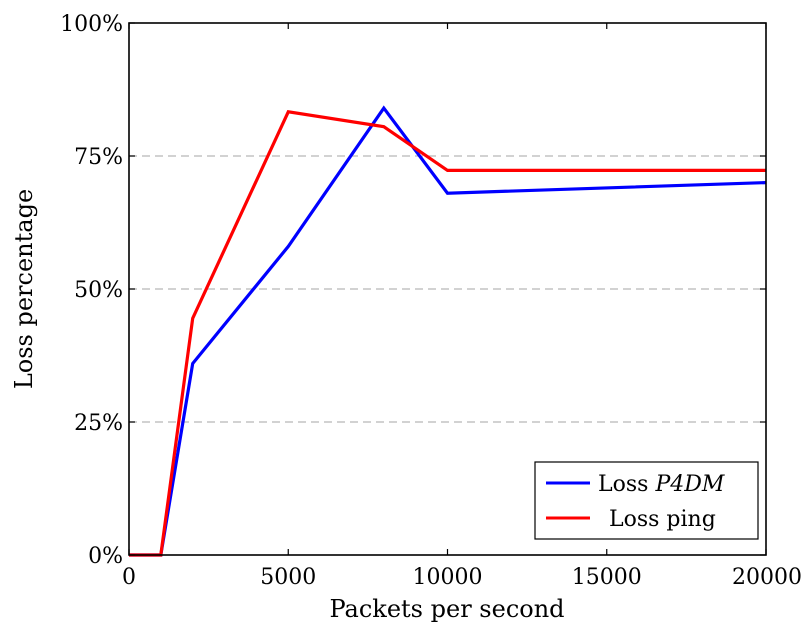 The height and width of the screenshot is (628, 802). I want to click on y-tick-label-0: 0%, so click(105, 556).